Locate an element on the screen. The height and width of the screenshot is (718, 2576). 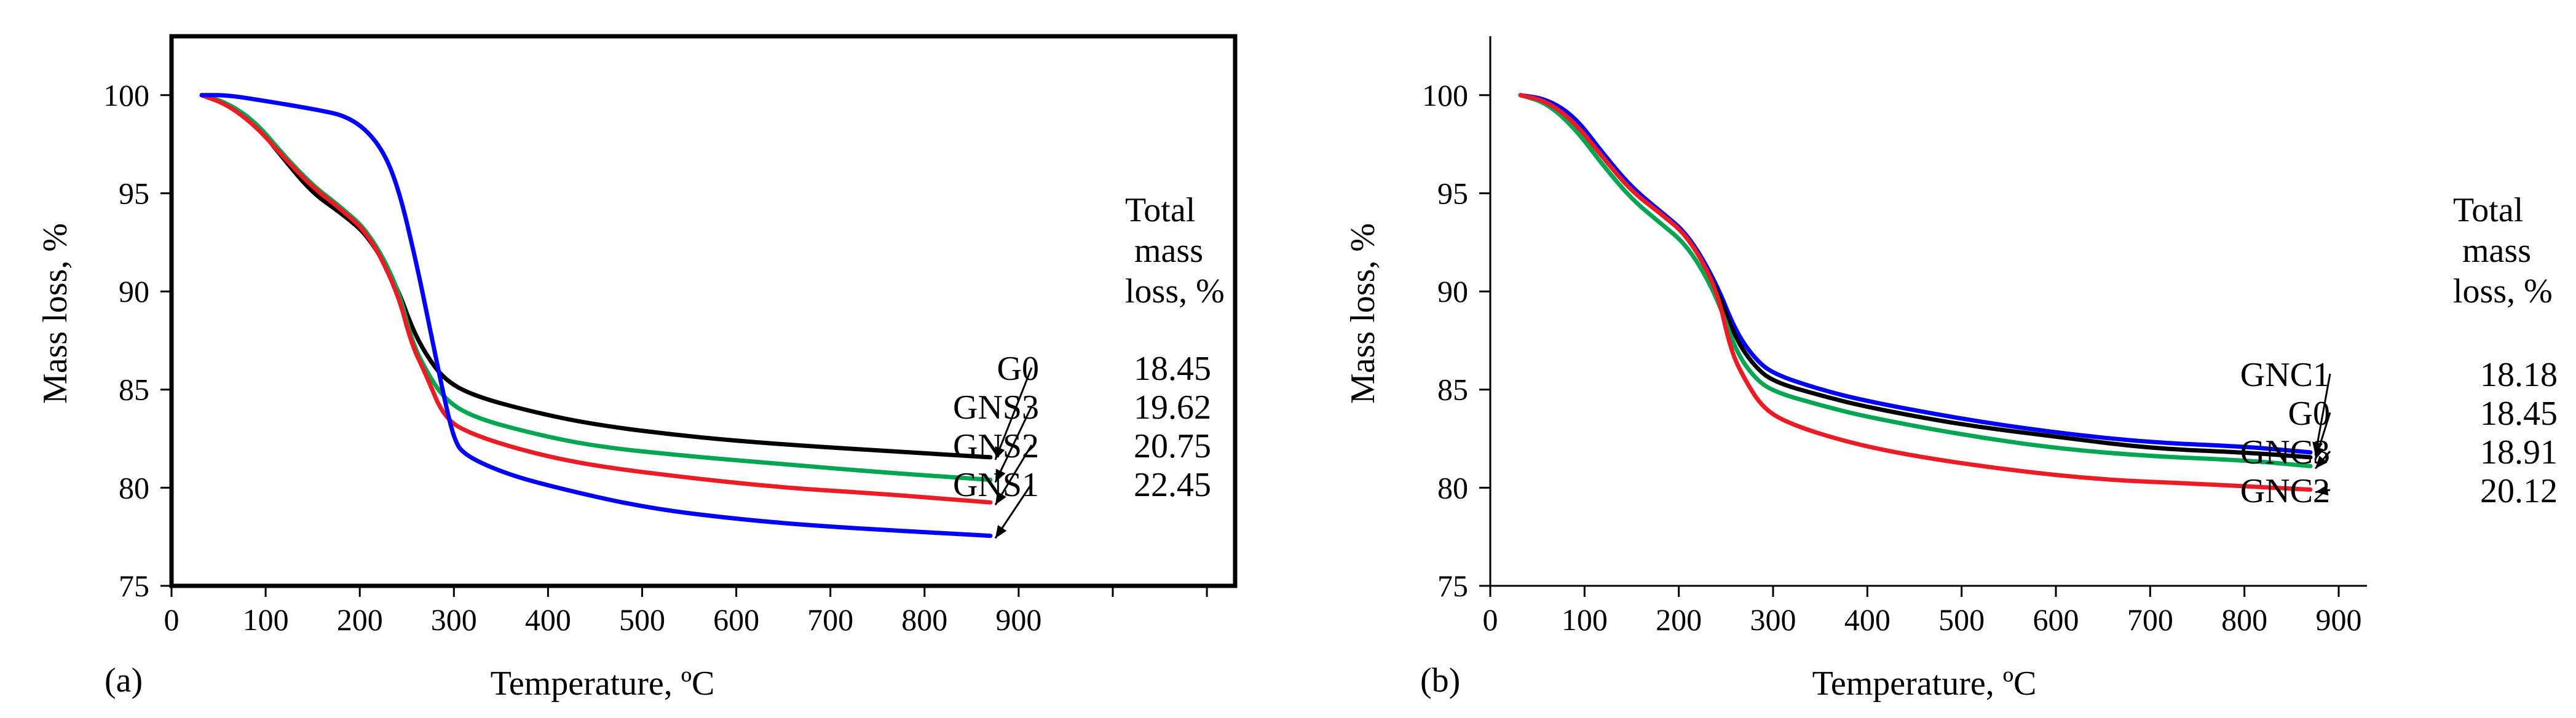
series-label-gnc1: GNC1 is located at coordinates (2285, 375).